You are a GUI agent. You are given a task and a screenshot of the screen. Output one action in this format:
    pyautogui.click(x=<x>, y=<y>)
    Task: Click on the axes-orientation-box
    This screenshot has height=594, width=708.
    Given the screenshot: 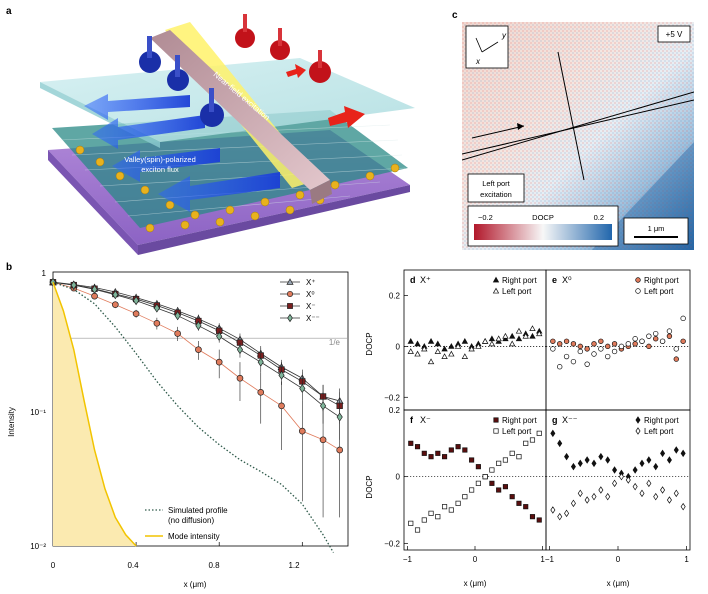 What is the action you would take?
    pyautogui.click(x=487, y=47)
    